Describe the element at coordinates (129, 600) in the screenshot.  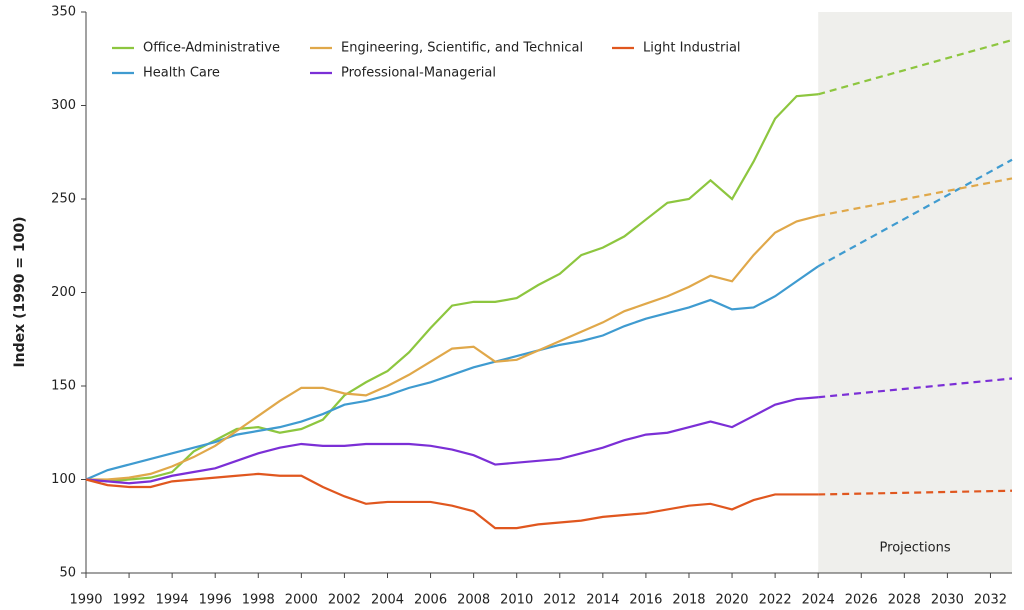
I see `x-tick-label: 1992` at that location.